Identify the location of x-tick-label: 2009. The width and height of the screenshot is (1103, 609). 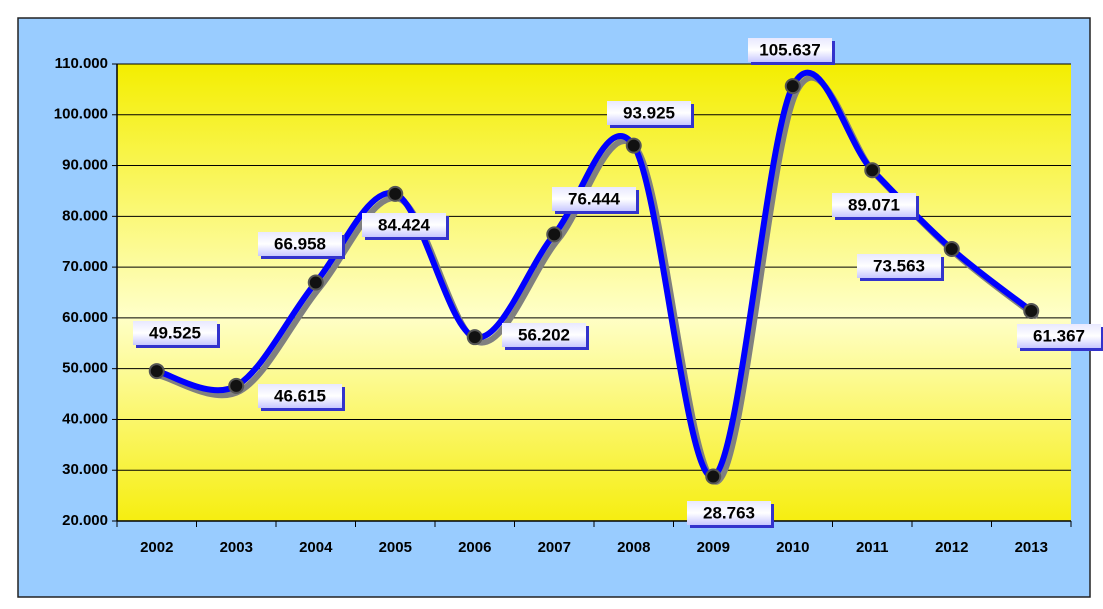
(713, 547).